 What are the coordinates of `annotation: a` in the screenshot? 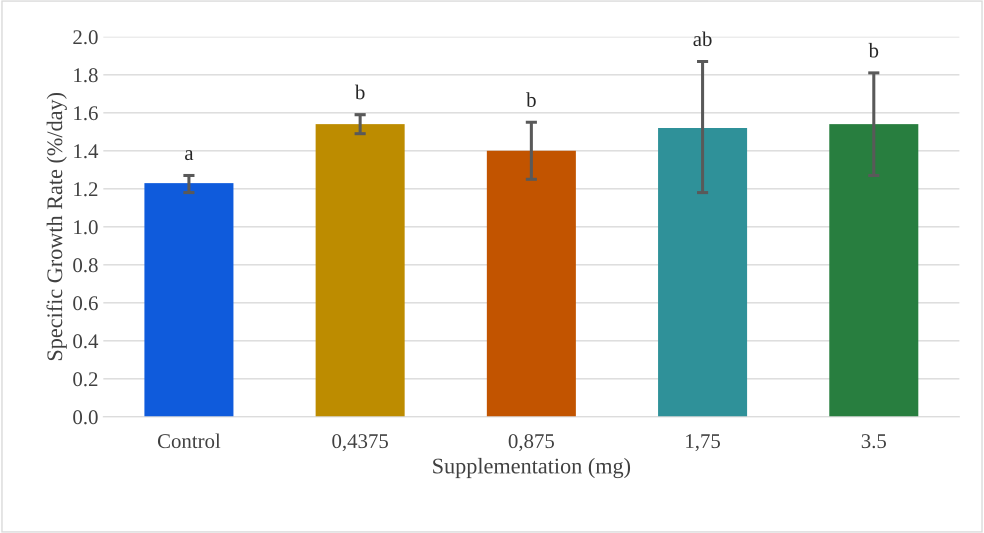 It's located at (189, 155).